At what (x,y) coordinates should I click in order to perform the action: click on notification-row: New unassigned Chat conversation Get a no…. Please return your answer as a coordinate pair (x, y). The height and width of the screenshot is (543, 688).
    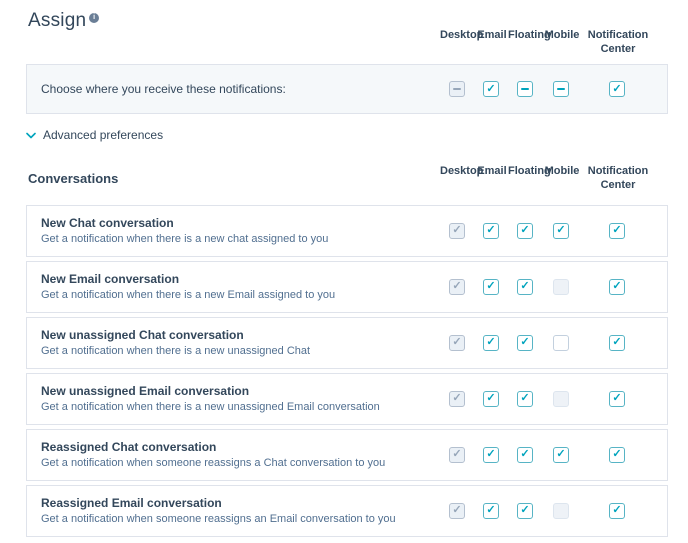
    Looking at the image, I should click on (347, 342).